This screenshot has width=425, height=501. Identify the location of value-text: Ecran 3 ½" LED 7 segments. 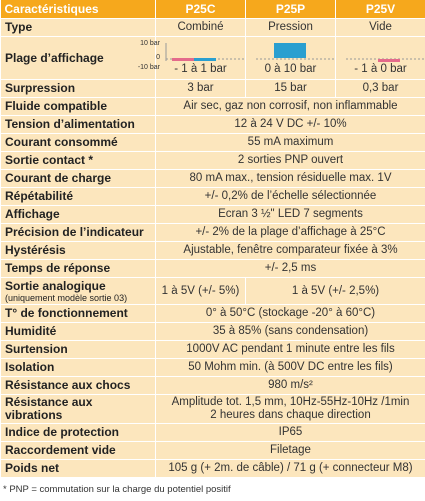
(290, 214).